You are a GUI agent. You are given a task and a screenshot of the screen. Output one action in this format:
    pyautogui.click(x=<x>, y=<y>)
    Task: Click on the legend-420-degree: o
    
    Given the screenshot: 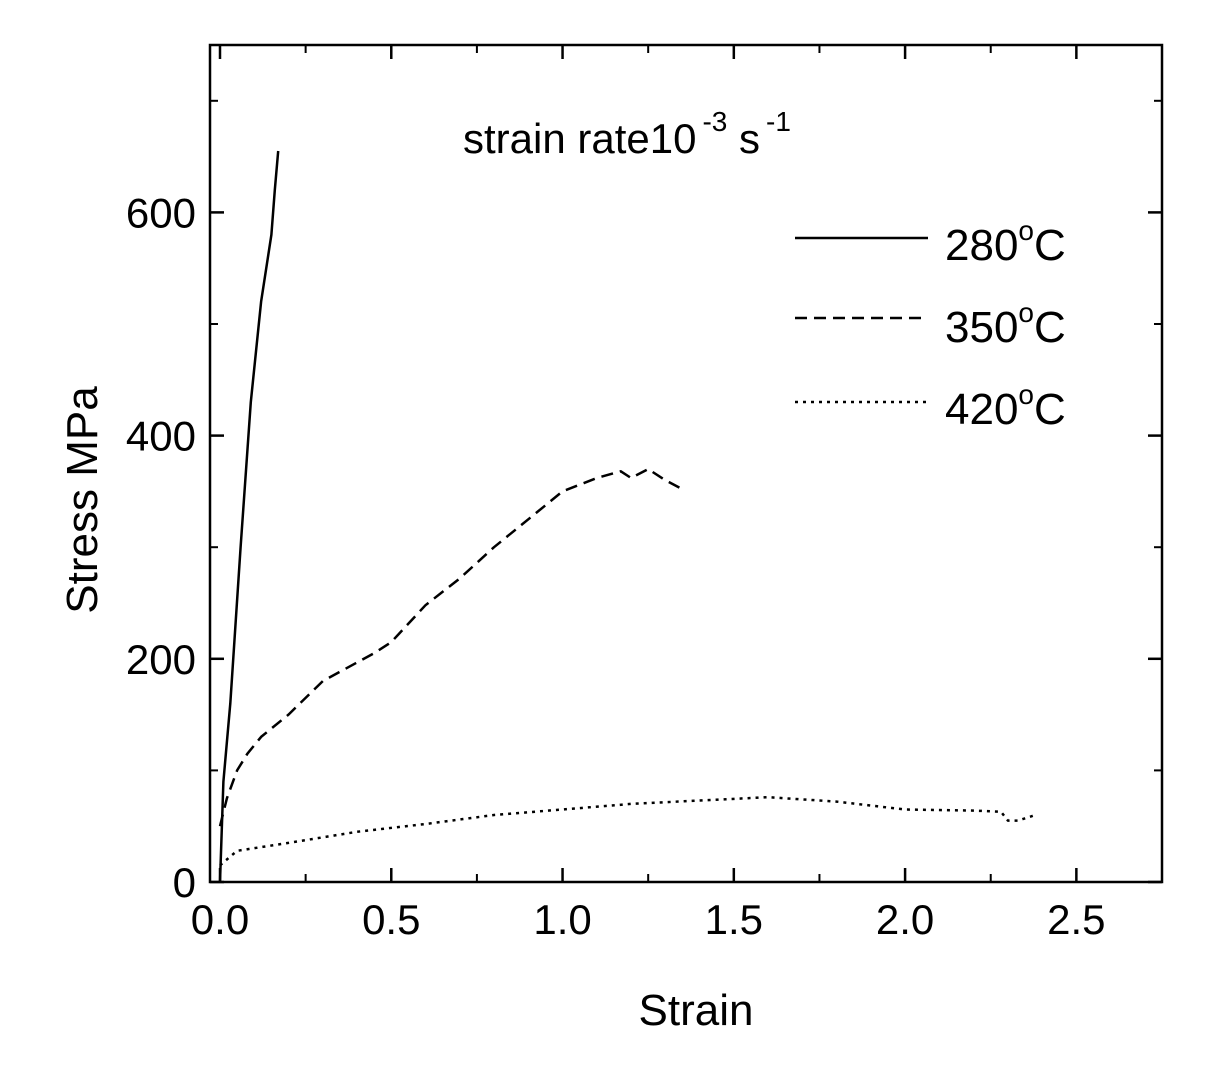 What is the action you would take?
    pyautogui.click(x=1026, y=394)
    